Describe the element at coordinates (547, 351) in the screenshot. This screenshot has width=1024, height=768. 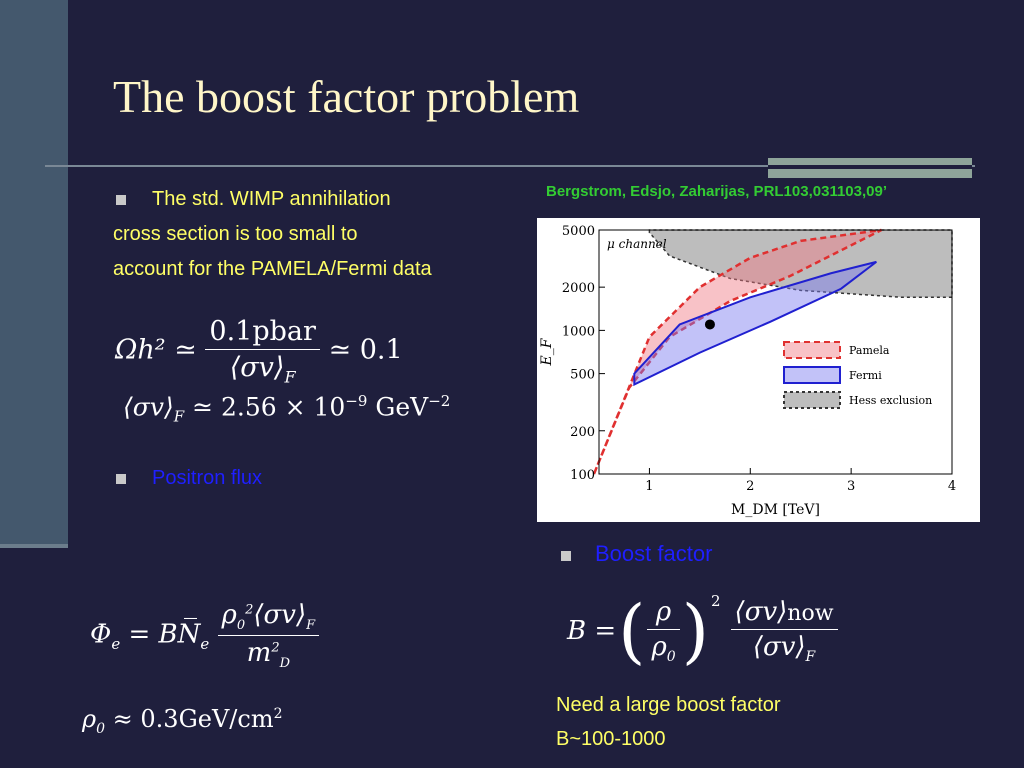
I see `y-axis-label: E_F` at that location.